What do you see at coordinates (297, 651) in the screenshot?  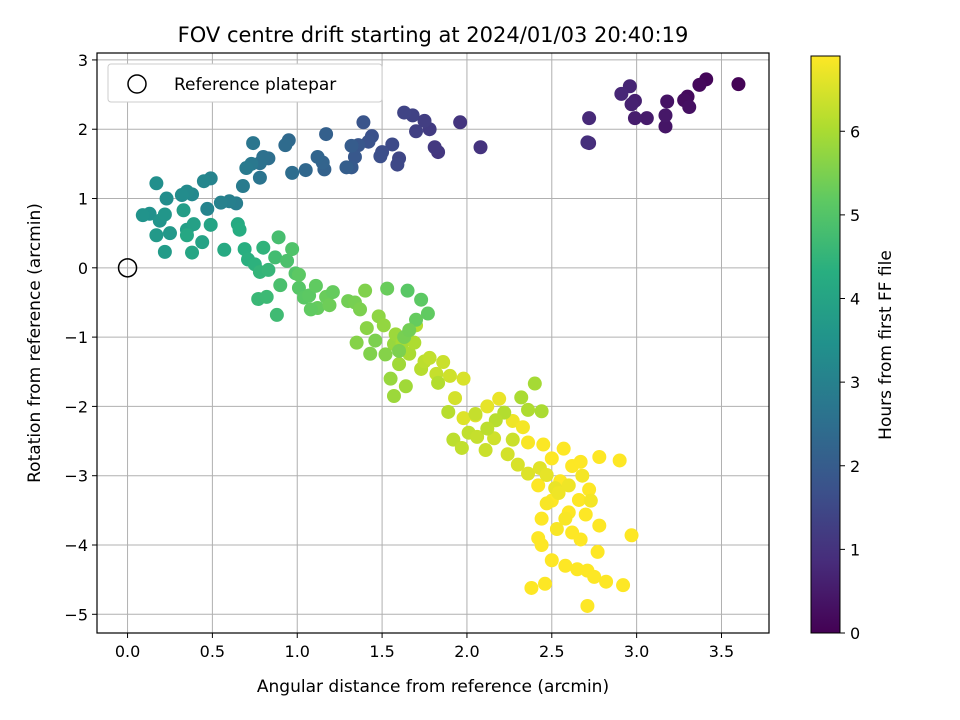 I see `x-tick-label: 1.0` at bounding box center [297, 651].